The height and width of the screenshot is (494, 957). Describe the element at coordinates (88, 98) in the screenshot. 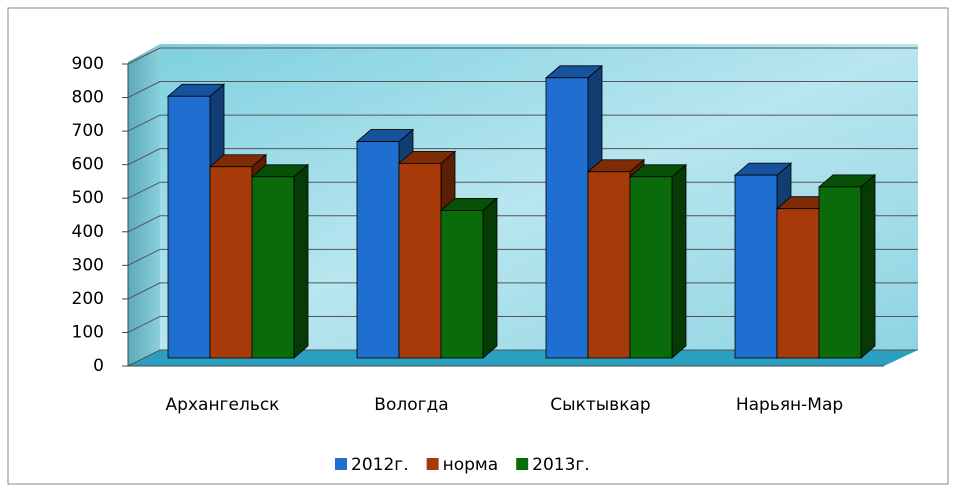

I see `y-tick-label: 800` at that location.